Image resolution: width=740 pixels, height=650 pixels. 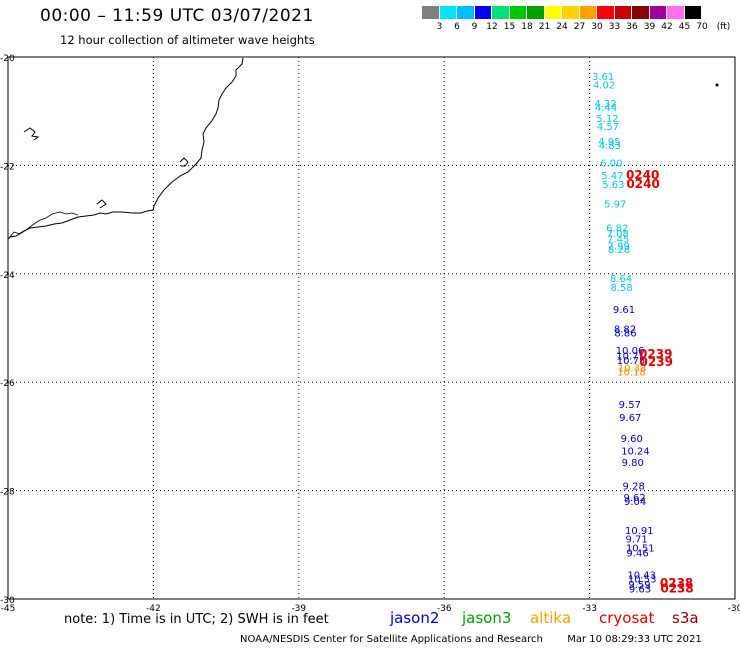 I want to click on wave-height-label: 10.91, so click(x=639, y=531).